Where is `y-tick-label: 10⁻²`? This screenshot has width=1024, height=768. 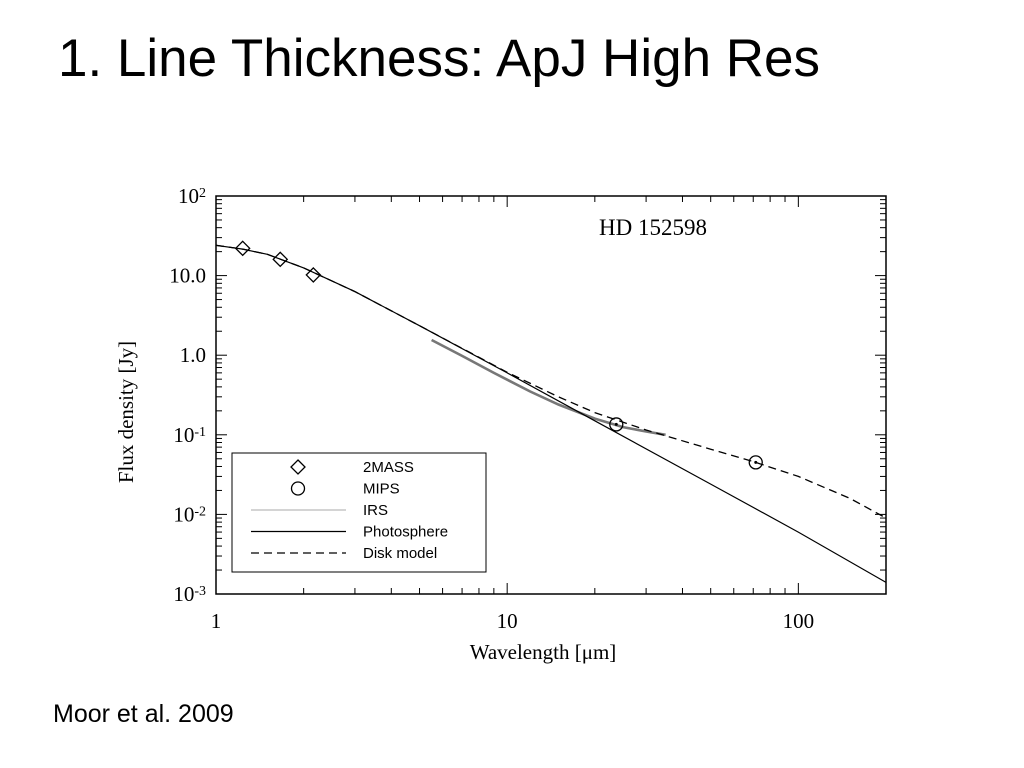
y-tick-label: 10⁻² is located at coordinates (189, 514).